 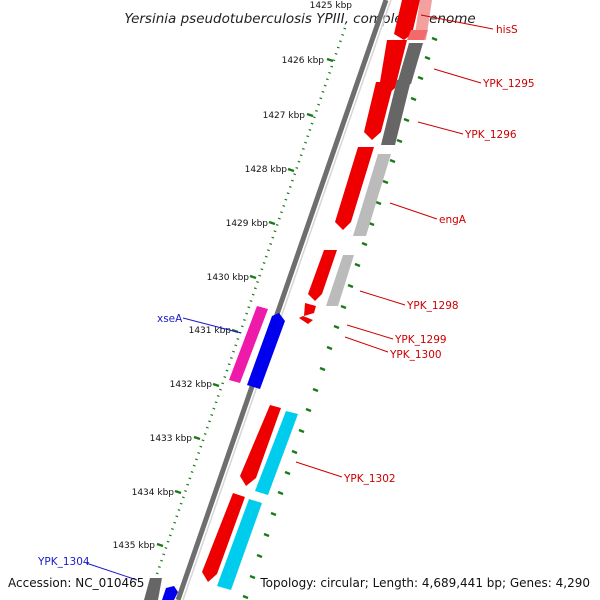 What do you see at coordinates (407, 20) in the screenshot?
I see `feature-hisS` at bounding box center [407, 20].